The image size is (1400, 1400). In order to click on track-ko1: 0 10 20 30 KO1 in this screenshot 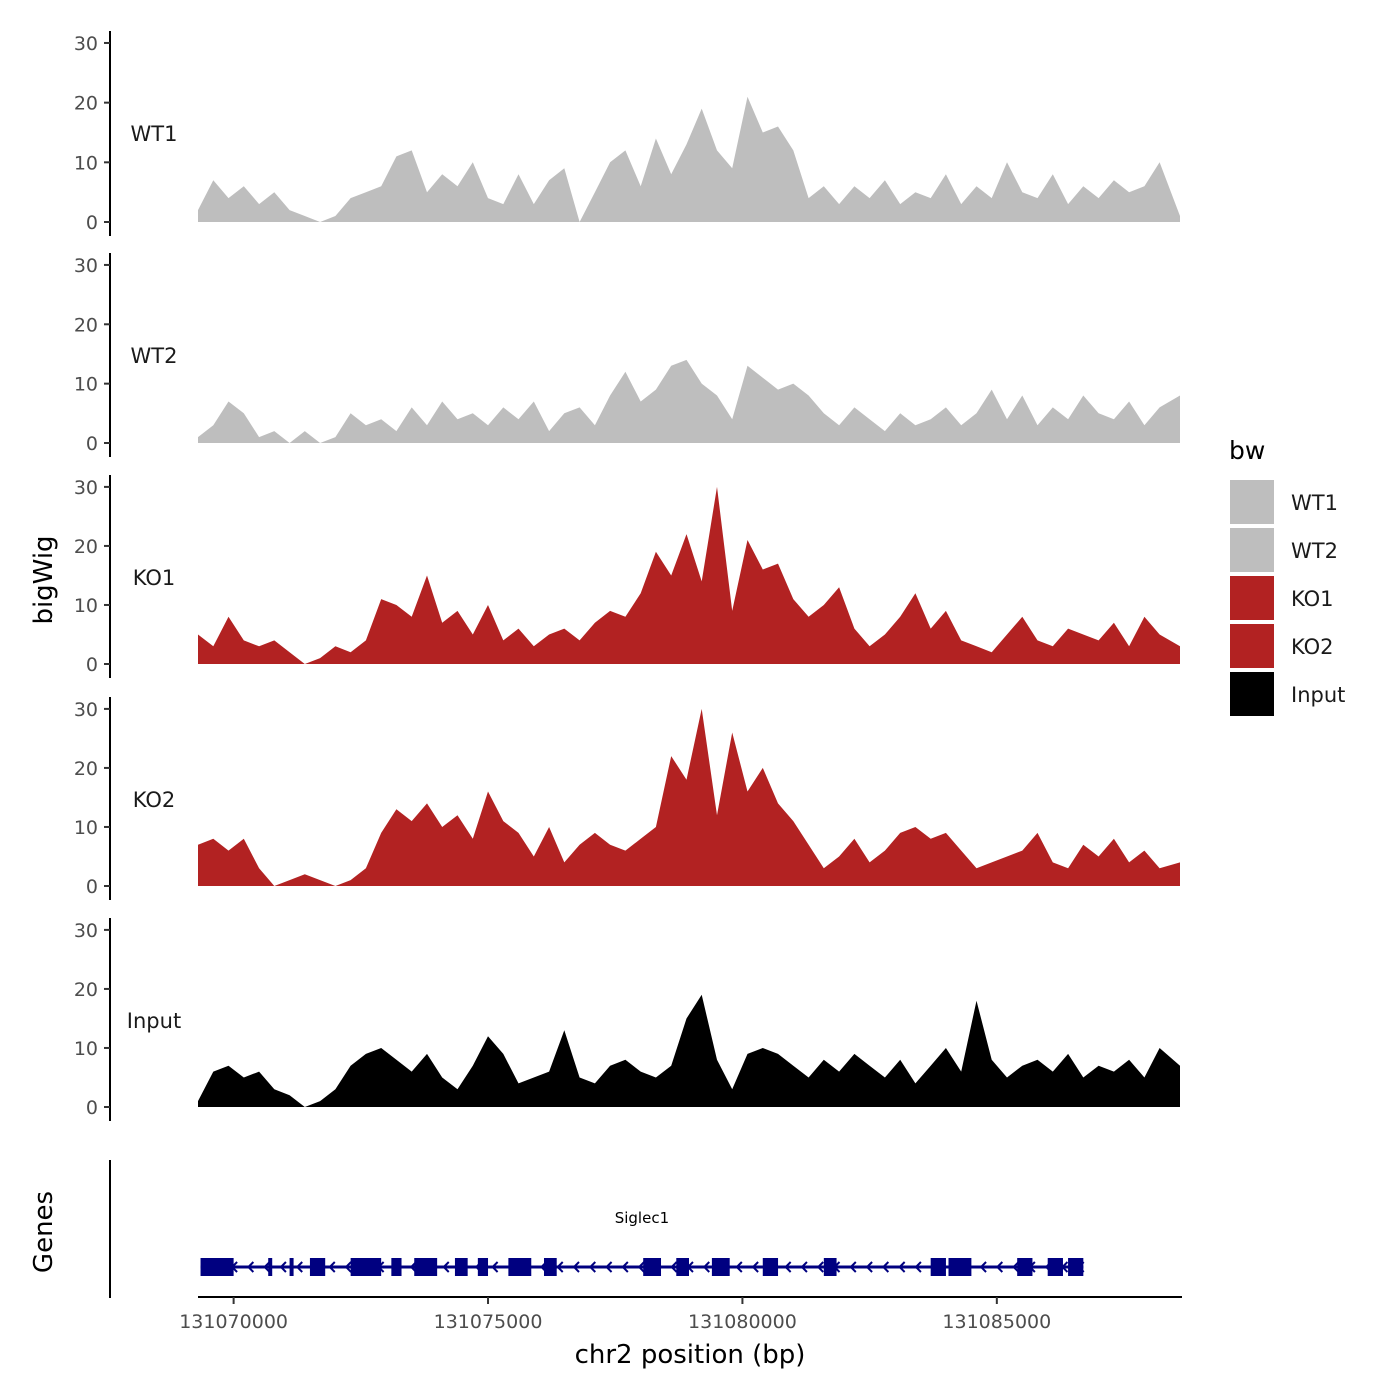, I will do `click(627, 576)`.